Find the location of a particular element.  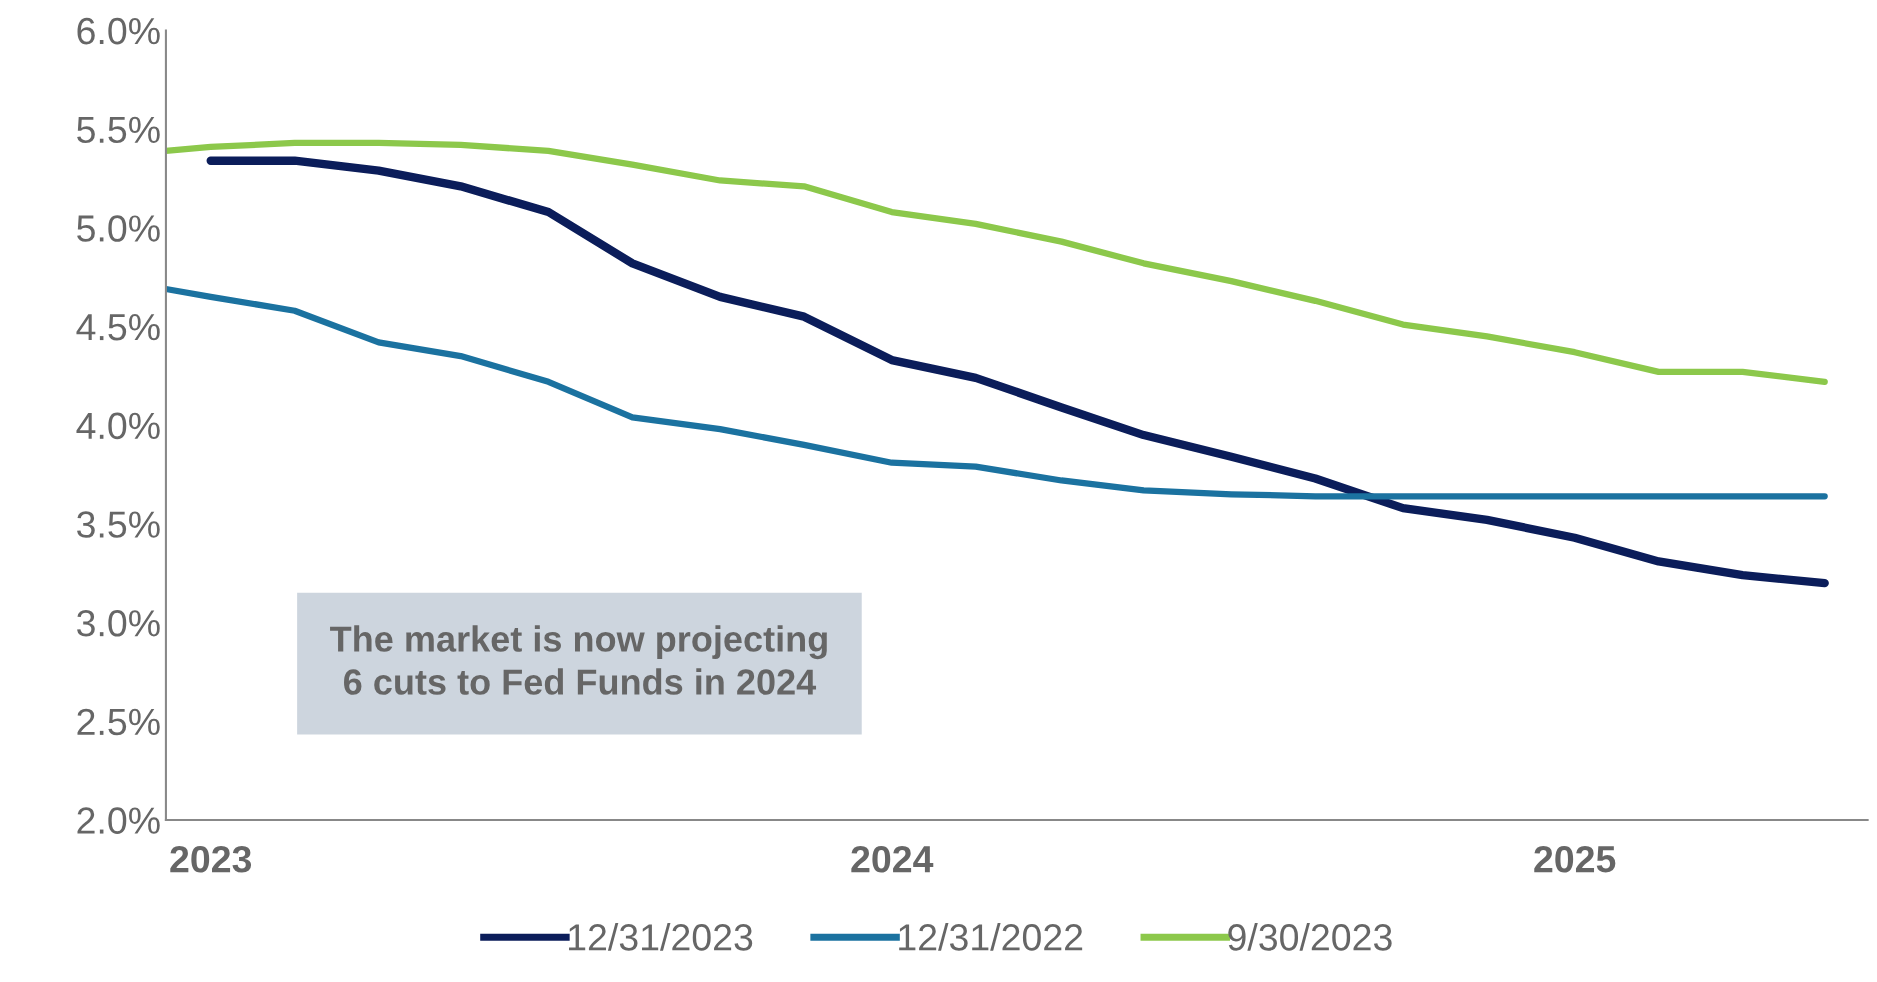

y-tick-label: 2.0% is located at coordinates (118, 820).